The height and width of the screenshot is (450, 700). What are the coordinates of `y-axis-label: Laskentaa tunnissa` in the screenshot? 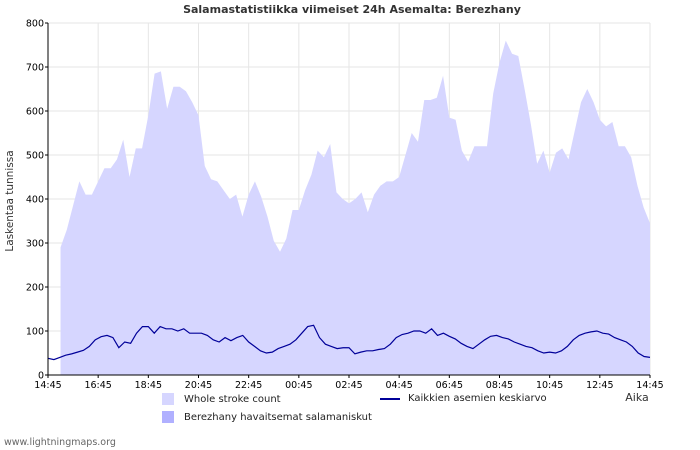 It's located at (10, 200).